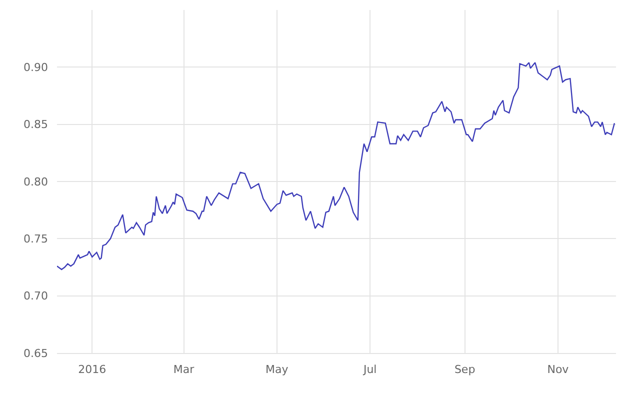 The width and height of the screenshot is (626, 395). I want to click on x-tick-label: Mar, so click(184, 369).